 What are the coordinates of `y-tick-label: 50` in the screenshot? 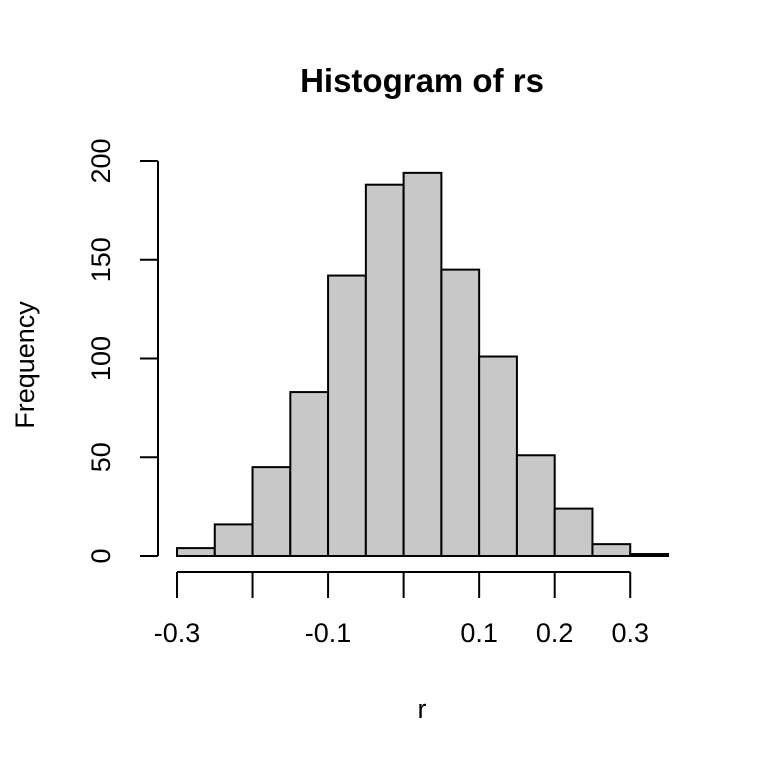 It's located at (101, 457).